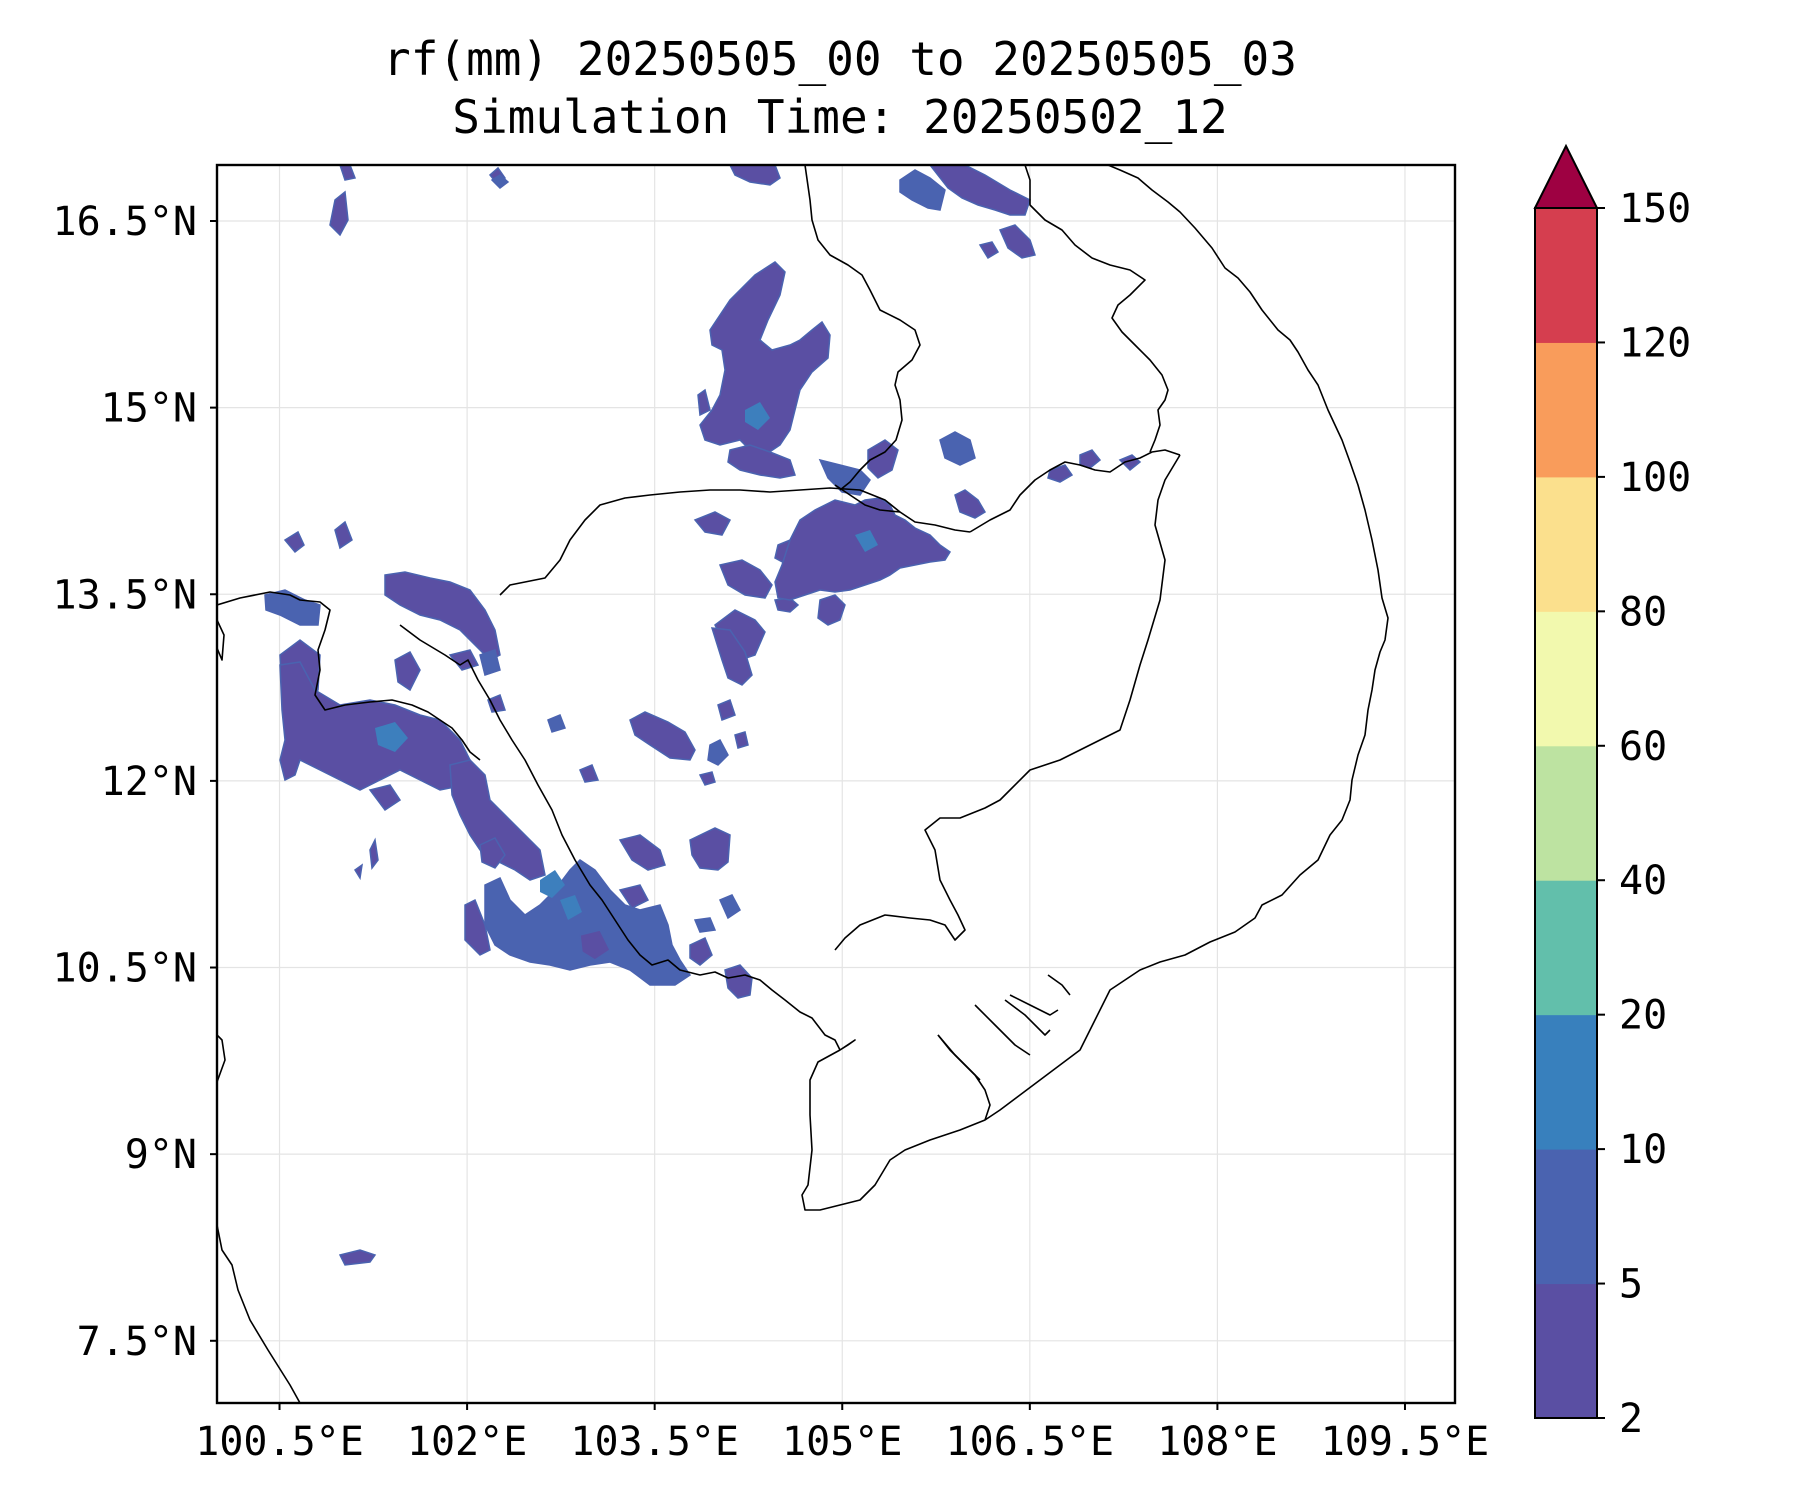 Image resolution: width=1800 pixels, height=1500 pixels. What do you see at coordinates (1631, 1285) in the screenshot?
I see `colorbar-label: 5` at bounding box center [1631, 1285].